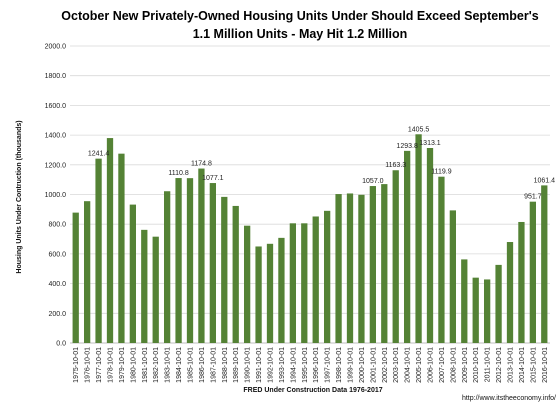 This screenshot has width=558, height=404. Describe the element at coordinates (419, 129) in the screenshot. I see `data-label: 1405.5` at that location.